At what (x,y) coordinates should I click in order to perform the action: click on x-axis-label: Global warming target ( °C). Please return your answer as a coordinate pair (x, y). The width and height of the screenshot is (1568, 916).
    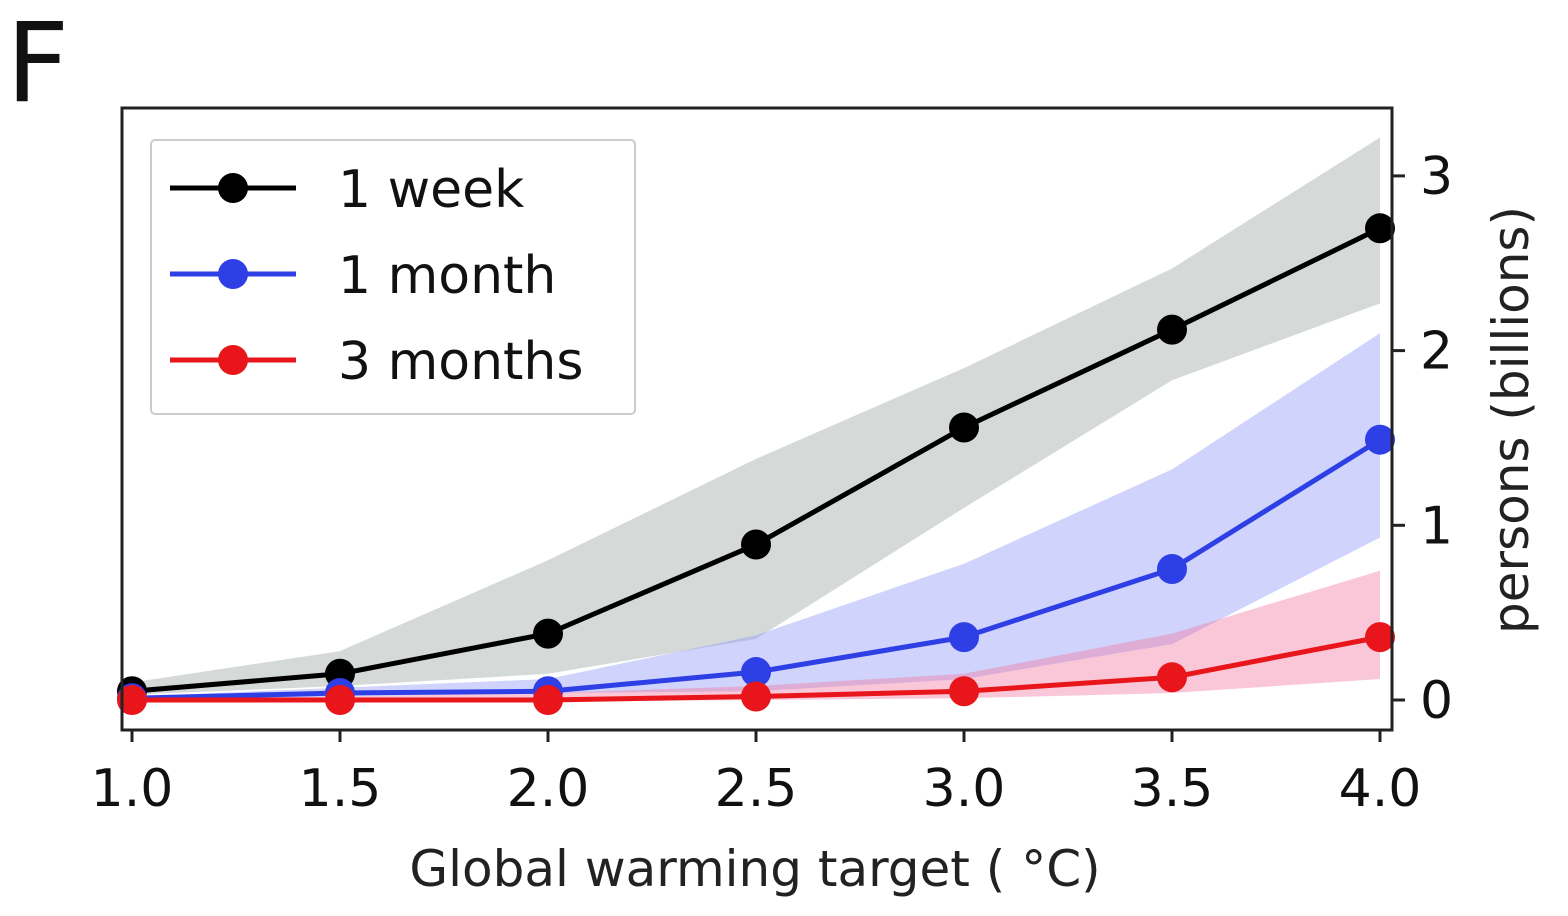
    Looking at the image, I should click on (754, 869).